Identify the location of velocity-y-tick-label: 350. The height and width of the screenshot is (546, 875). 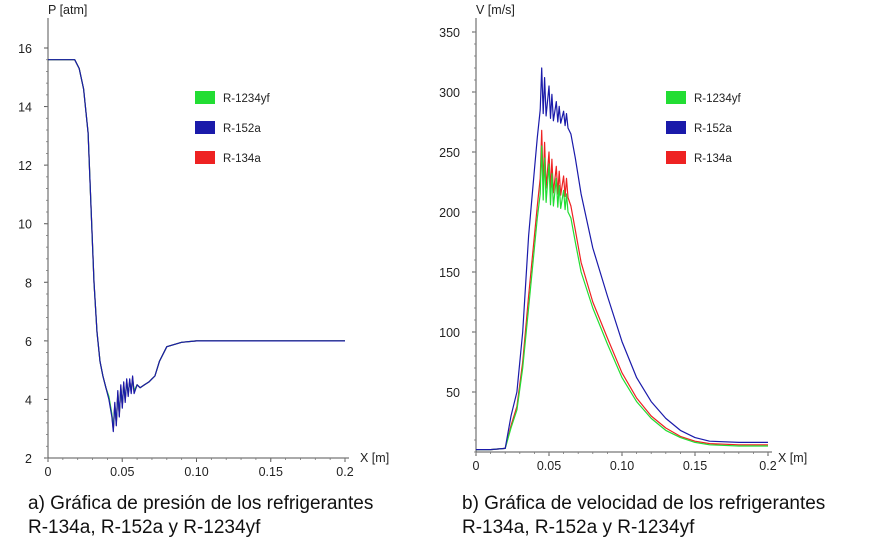
(449, 33).